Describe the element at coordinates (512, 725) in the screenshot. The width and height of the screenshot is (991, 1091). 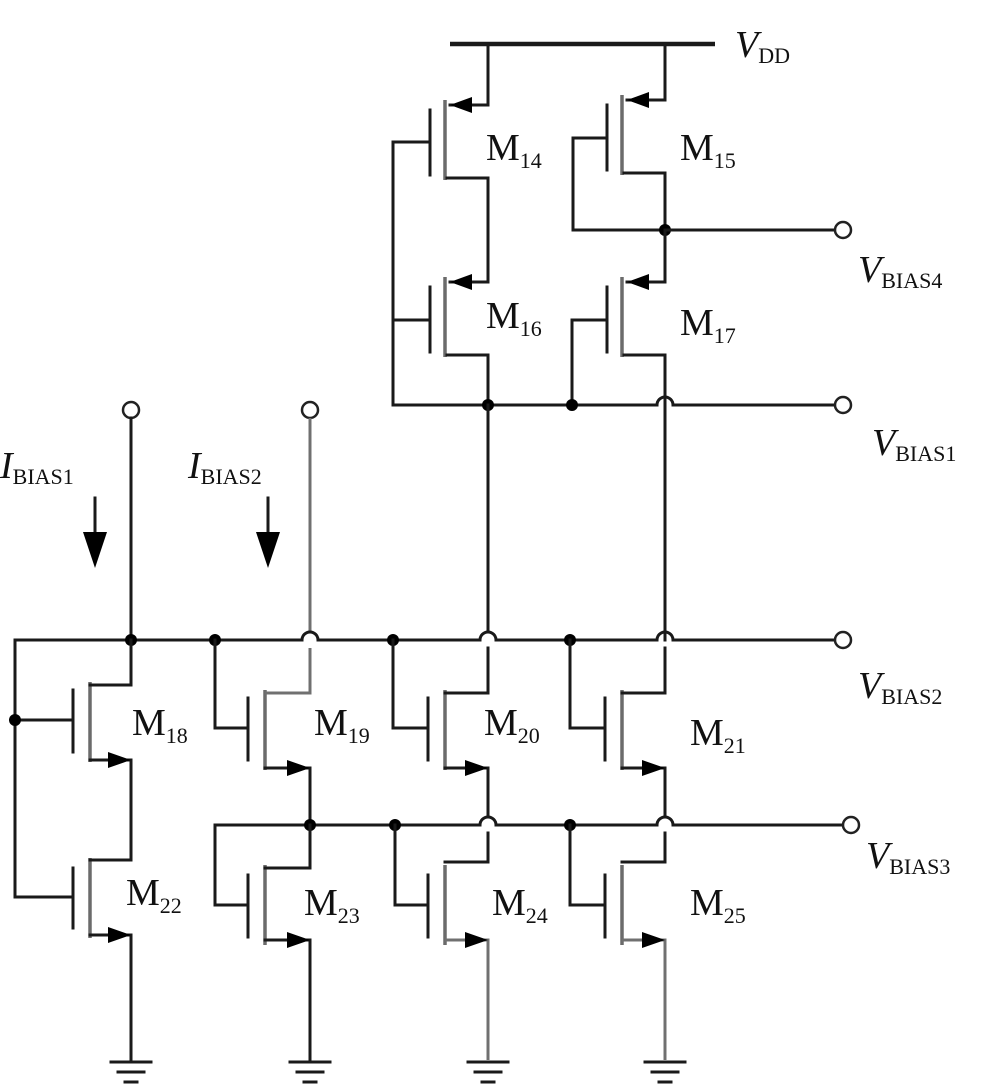
I see `svg-text: M20` at that location.